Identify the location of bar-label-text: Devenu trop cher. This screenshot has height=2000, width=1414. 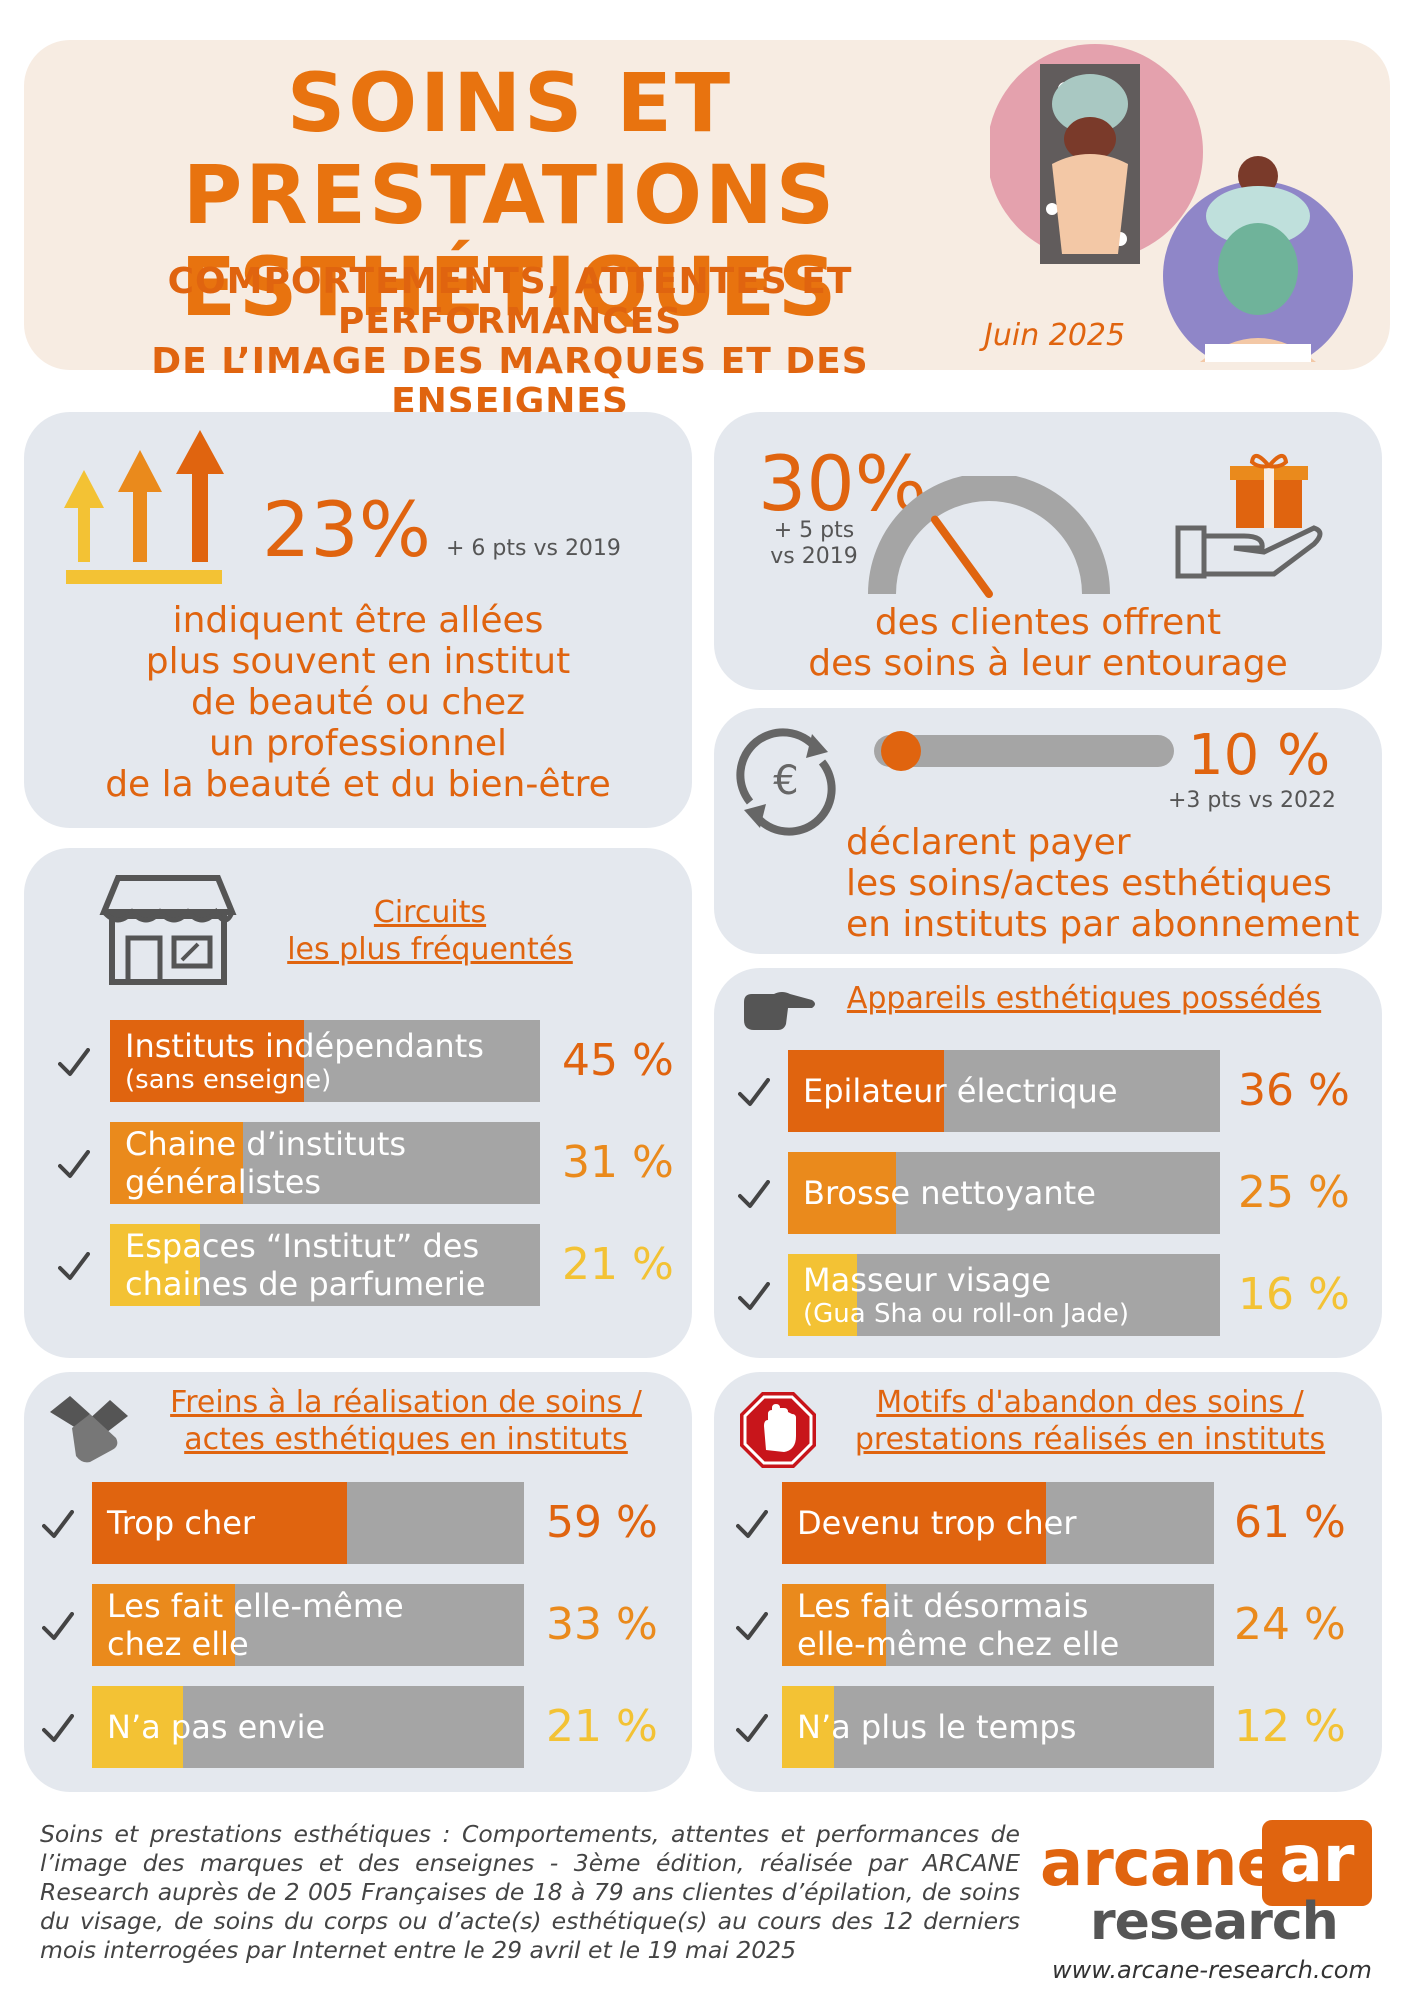
(937, 1523).